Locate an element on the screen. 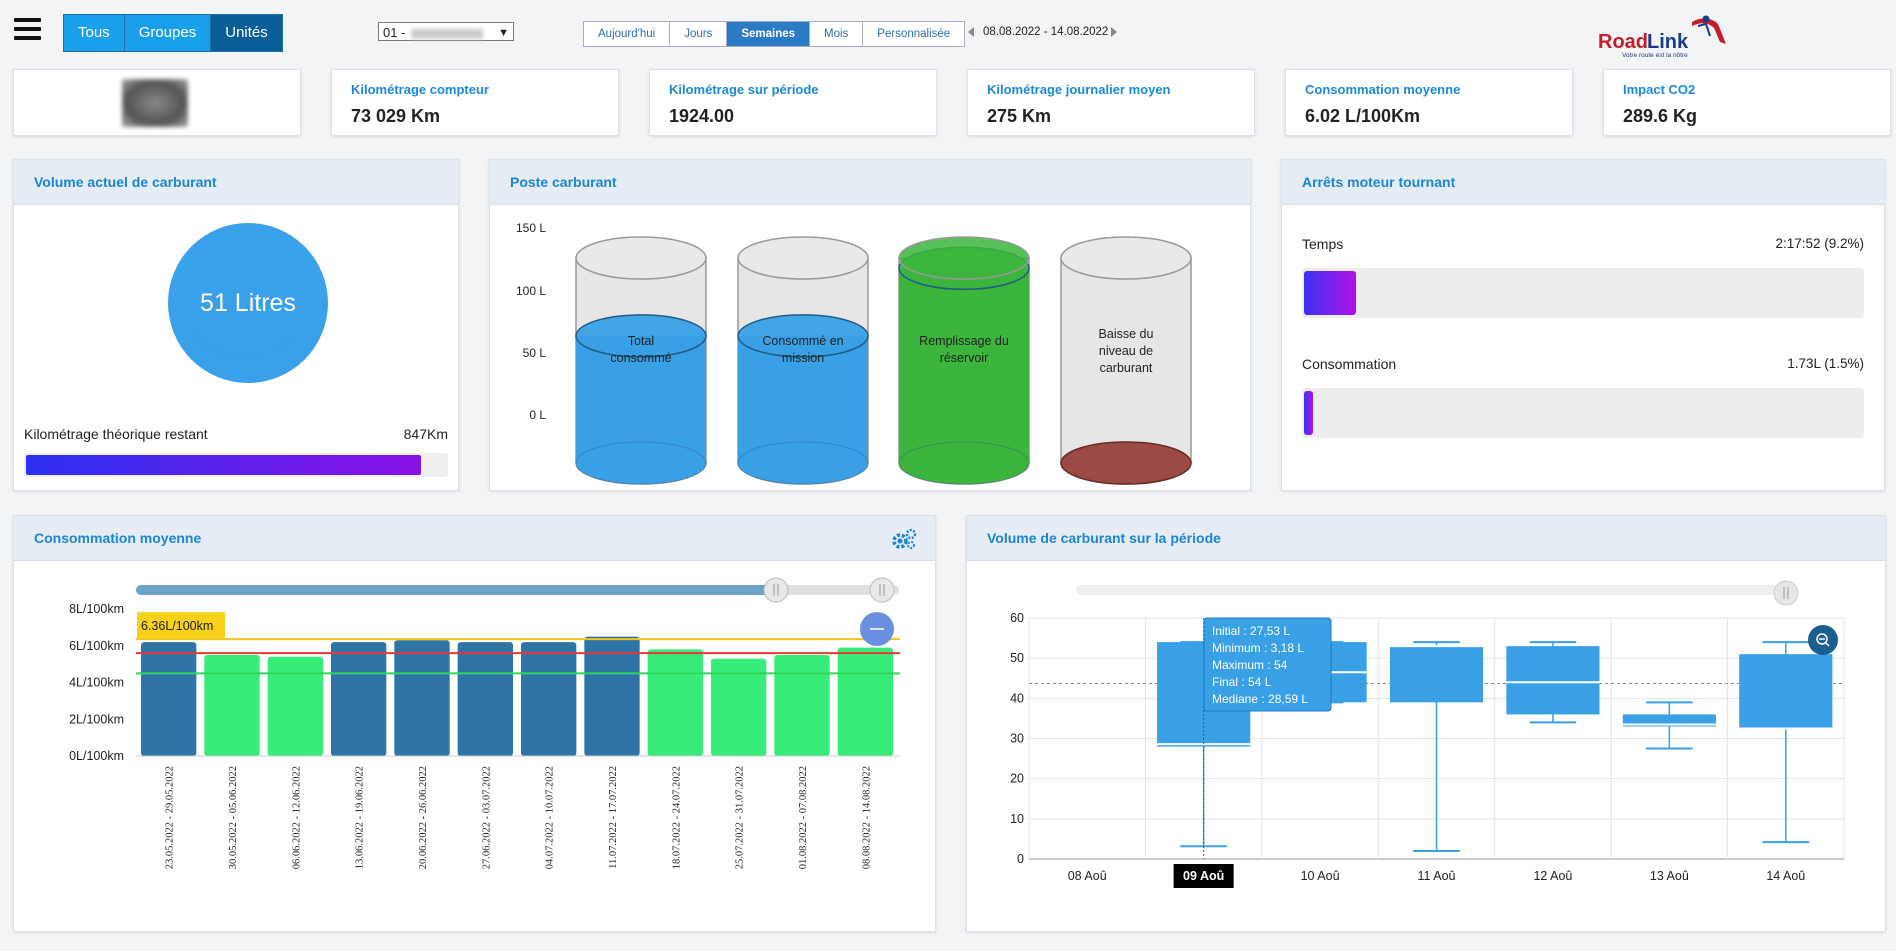 This screenshot has height=951, width=1896. fuel-cylinder: Consommé en mission is located at coordinates (803, 360).